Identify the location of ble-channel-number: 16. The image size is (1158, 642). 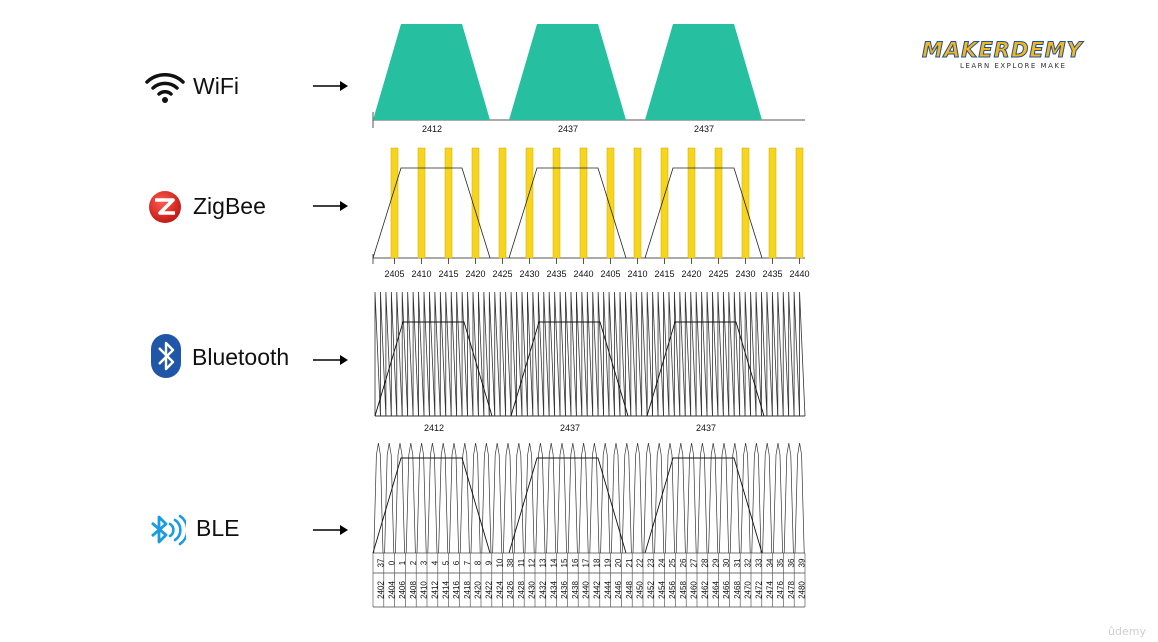
(575, 562).